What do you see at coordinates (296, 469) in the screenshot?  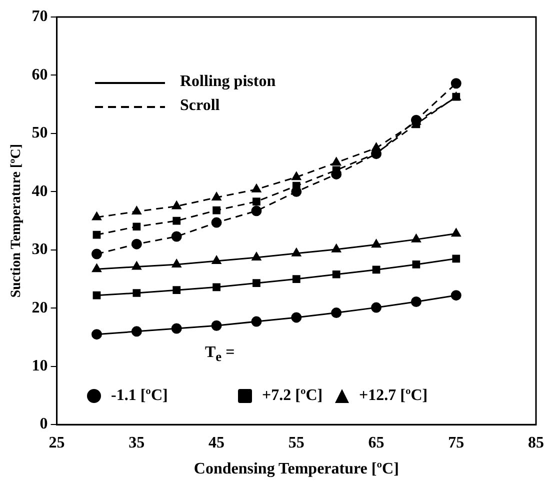 I see `x-axis-title: Condensing Temperature [ºC]` at bounding box center [296, 469].